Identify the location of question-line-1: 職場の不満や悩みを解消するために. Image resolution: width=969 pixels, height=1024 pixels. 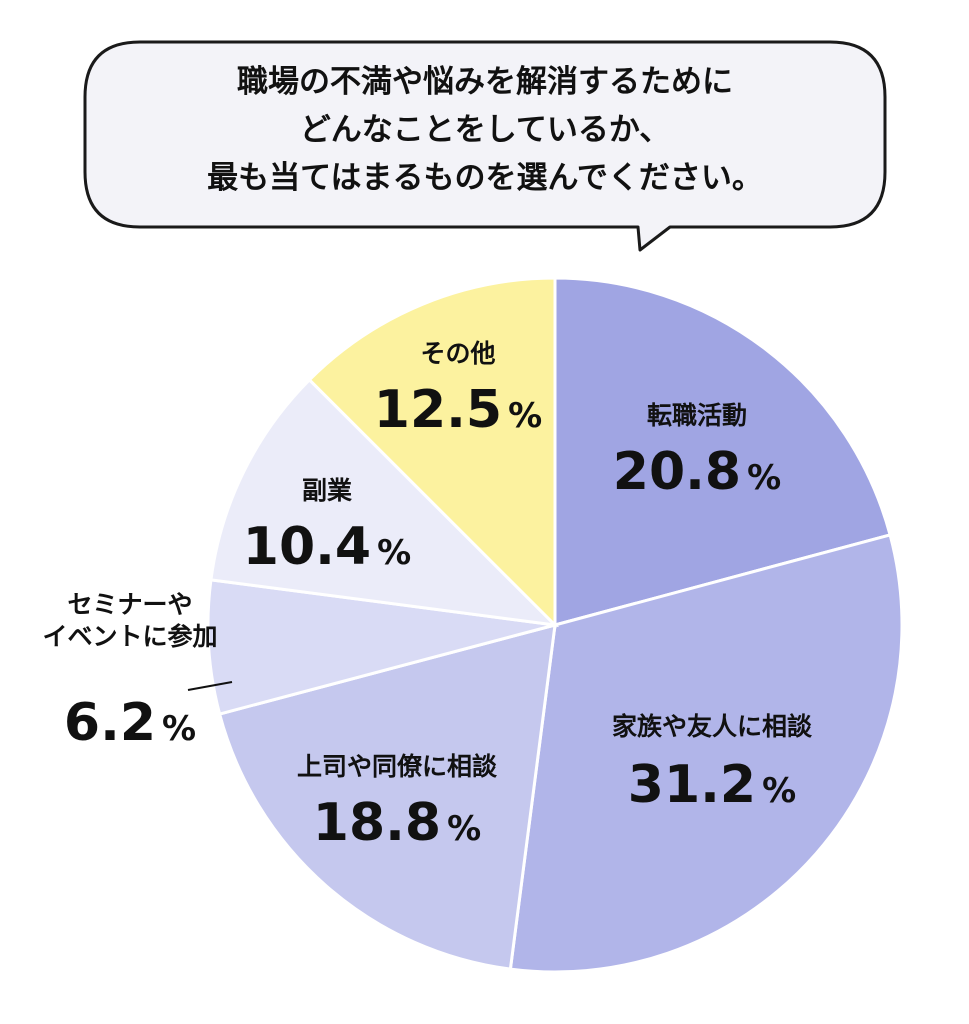
(485, 82).